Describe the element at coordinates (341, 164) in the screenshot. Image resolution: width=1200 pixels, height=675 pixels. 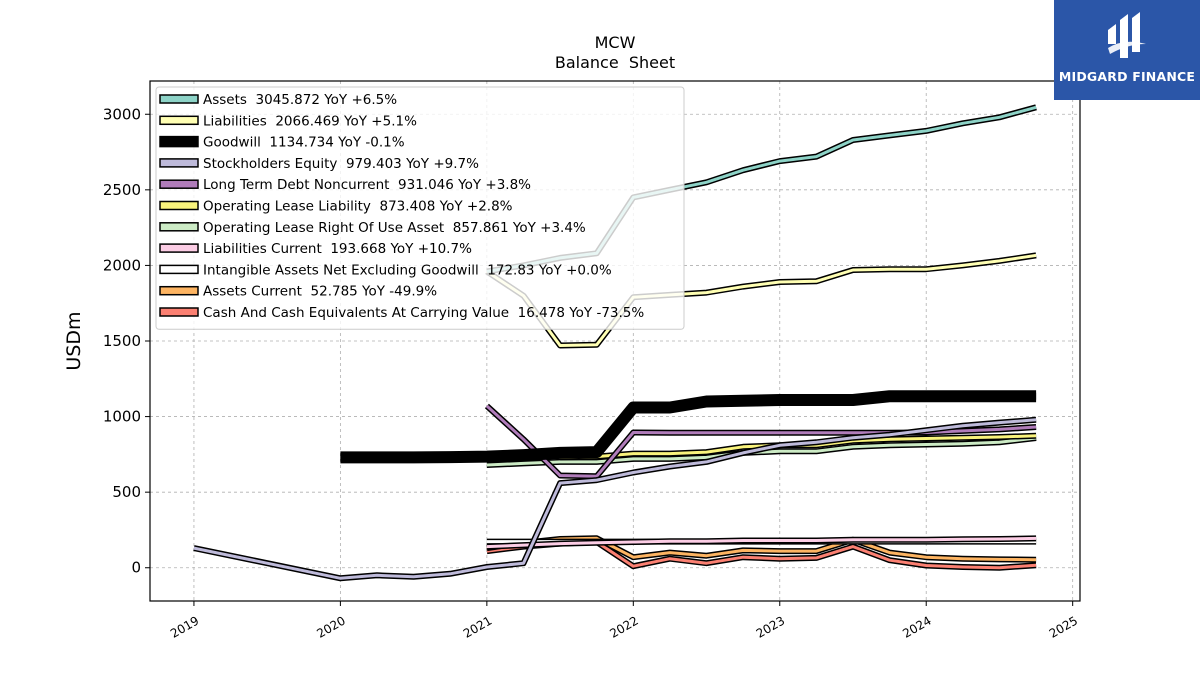
I see `legend-label: Stockholders Equity 979.403 YoY +9.7%` at that location.